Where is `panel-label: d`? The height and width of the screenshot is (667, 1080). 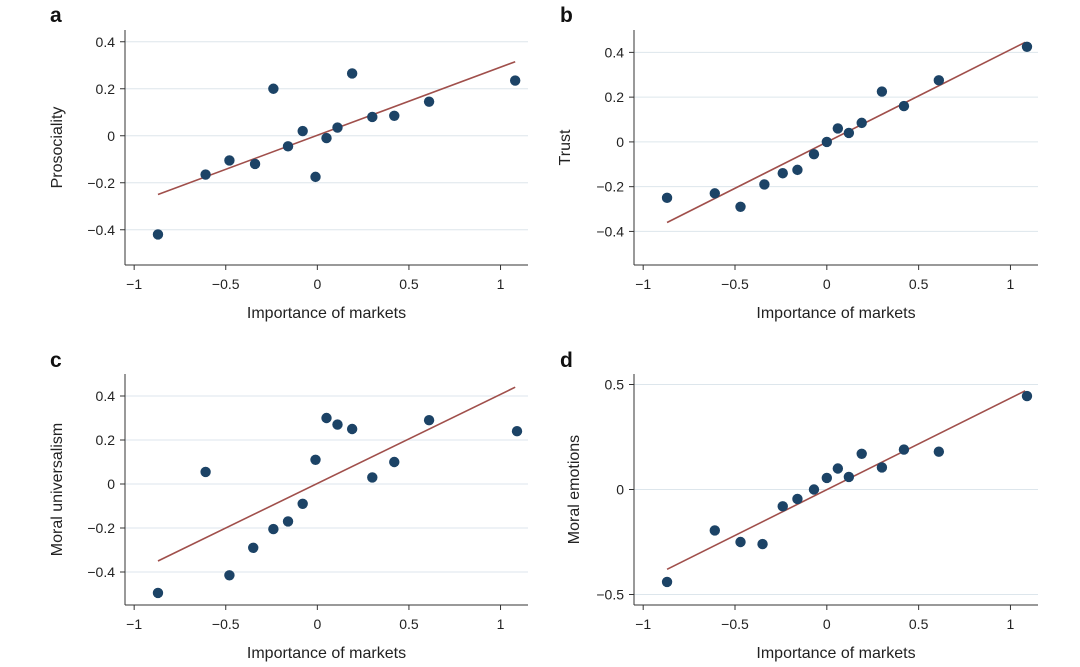
panel-label: d is located at coordinates (566, 360).